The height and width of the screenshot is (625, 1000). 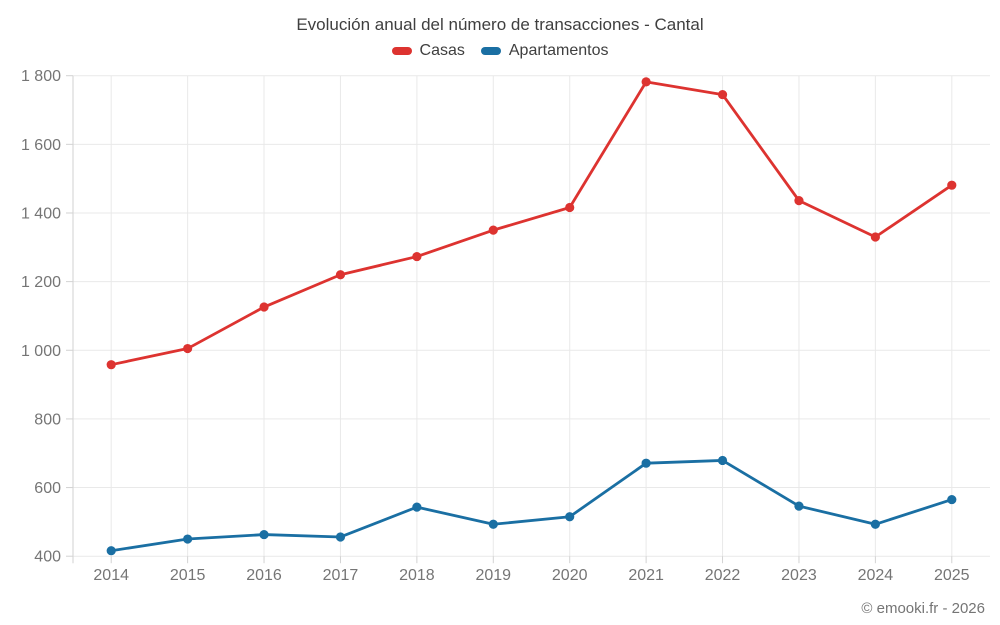 I want to click on legend-item-casas: Casas, so click(x=428, y=51).